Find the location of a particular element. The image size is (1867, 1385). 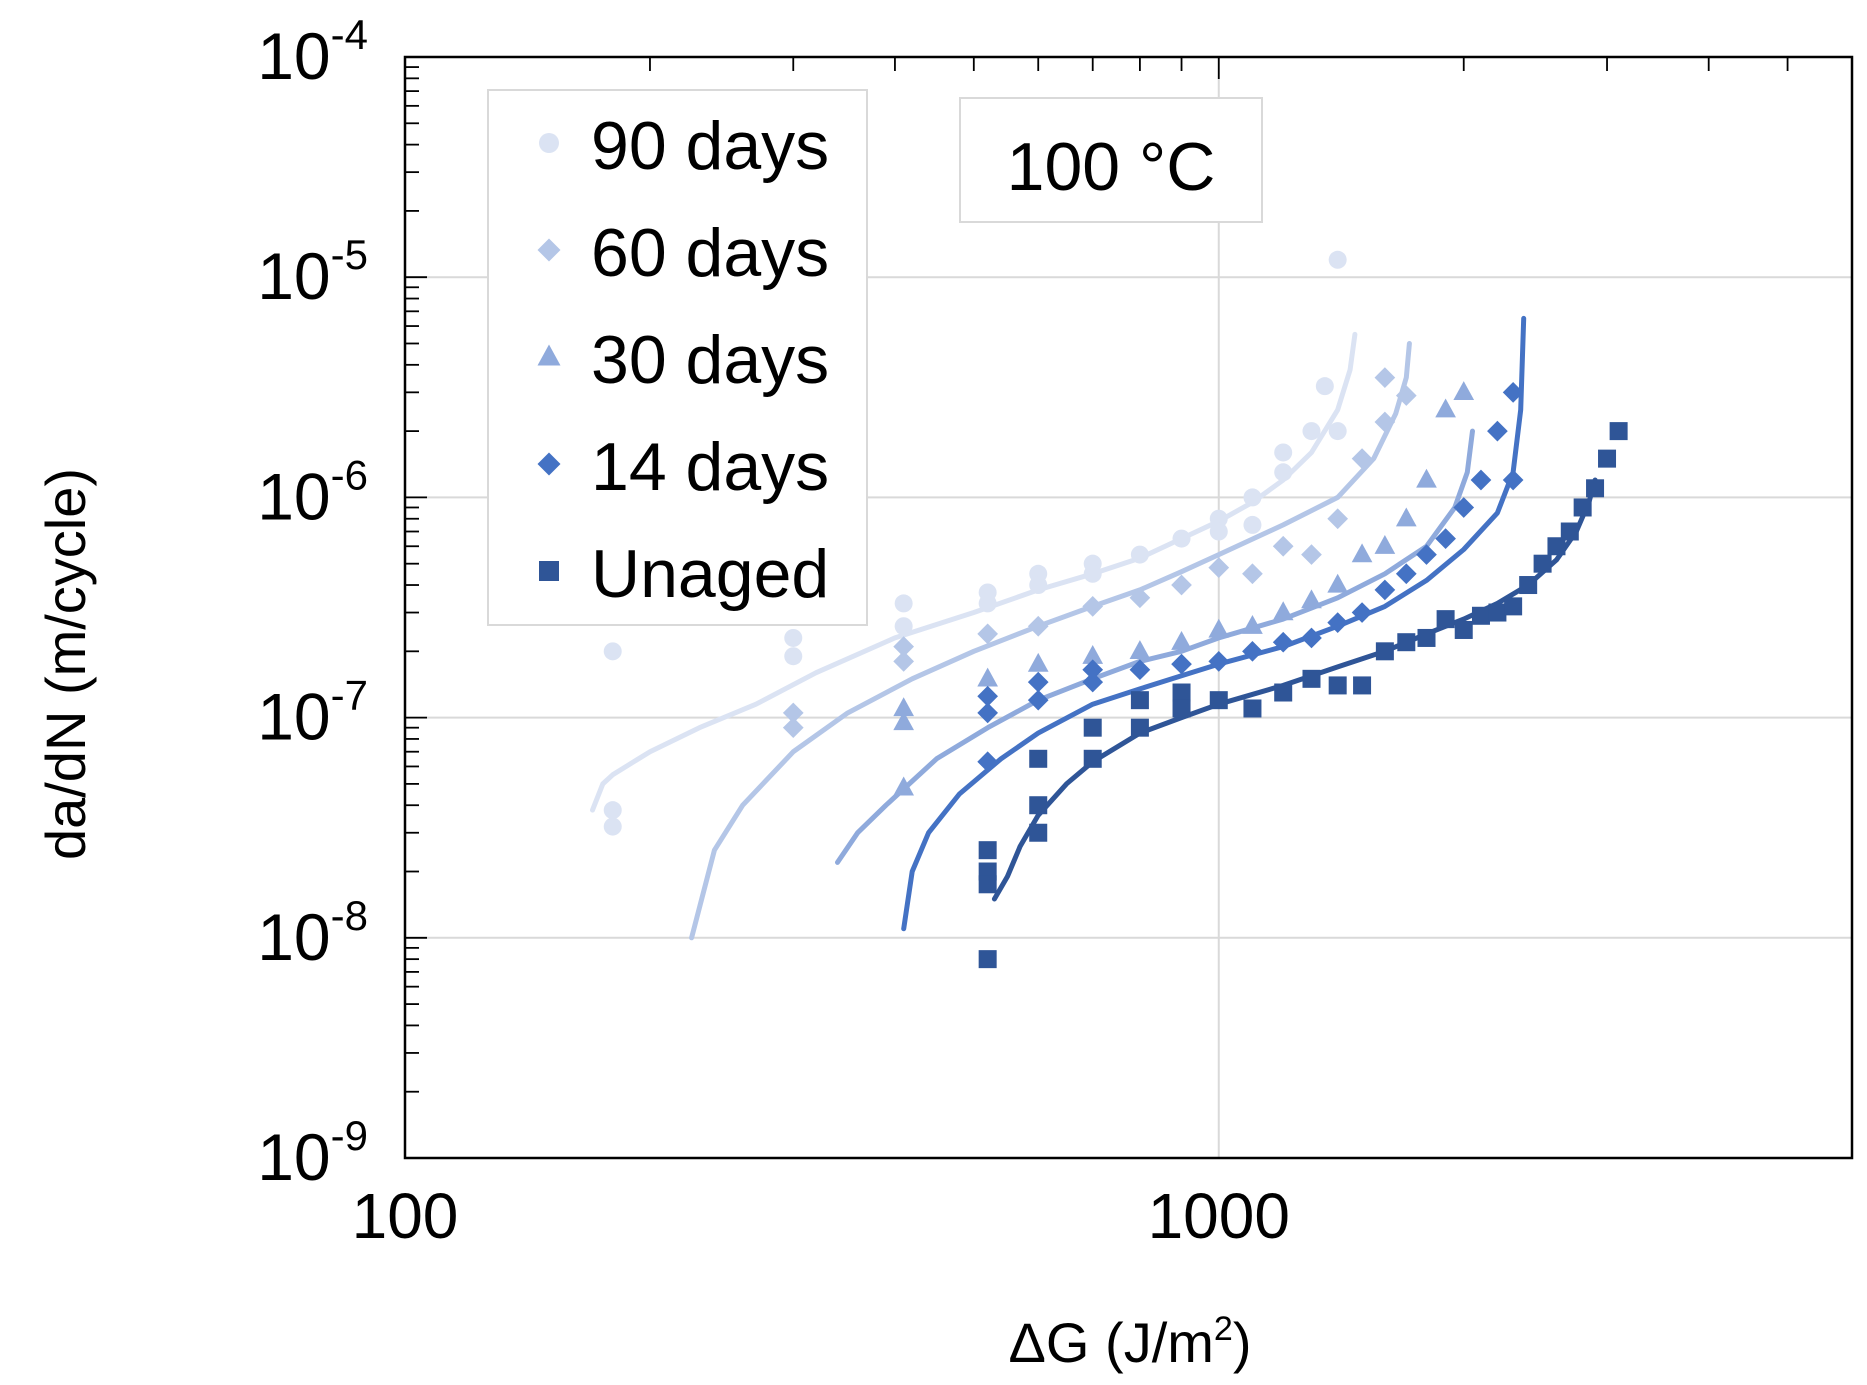

y-tick-label-exponent: -9 is located at coordinates (349, 1135).